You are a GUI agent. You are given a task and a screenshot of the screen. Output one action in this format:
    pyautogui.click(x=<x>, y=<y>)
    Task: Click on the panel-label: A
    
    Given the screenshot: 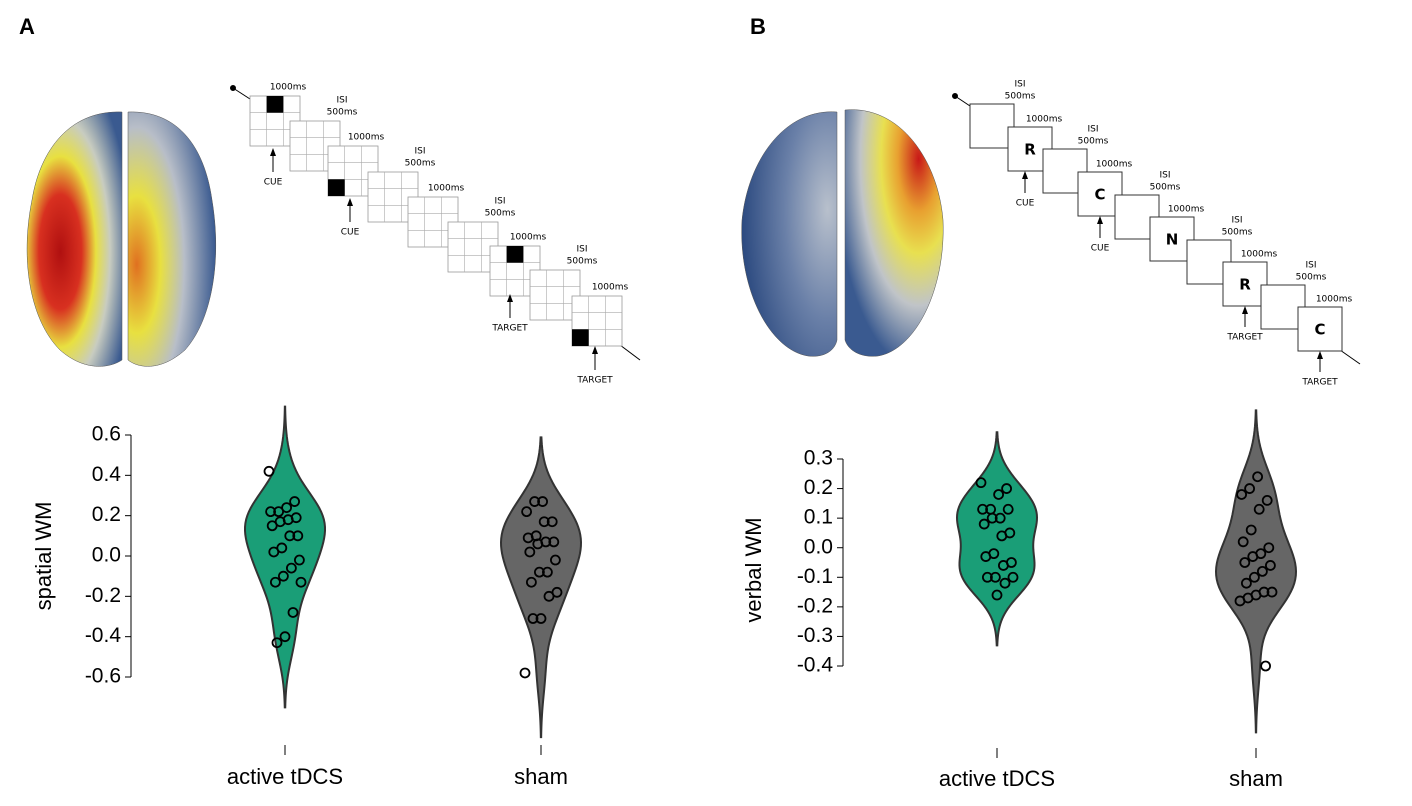 What is the action you would take?
    pyautogui.click(x=27, y=26)
    